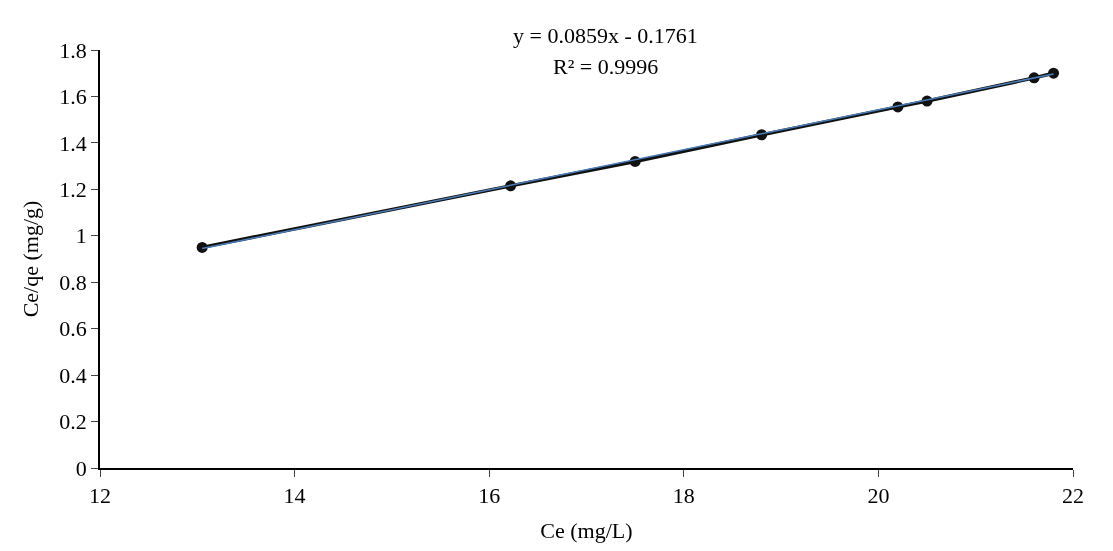 This screenshot has height=551, width=1113. Describe the element at coordinates (73, 282) in the screenshot. I see `y-tick-label: 0.8` at that location.